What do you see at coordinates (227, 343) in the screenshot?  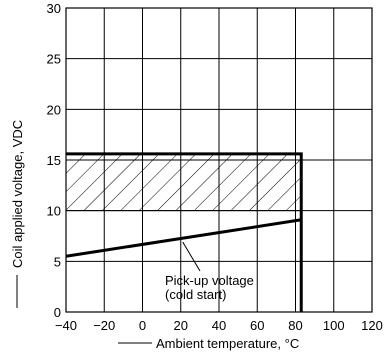 I see `x-axis-label: Ambient temperature, °C` at bounding box center [227, 343].